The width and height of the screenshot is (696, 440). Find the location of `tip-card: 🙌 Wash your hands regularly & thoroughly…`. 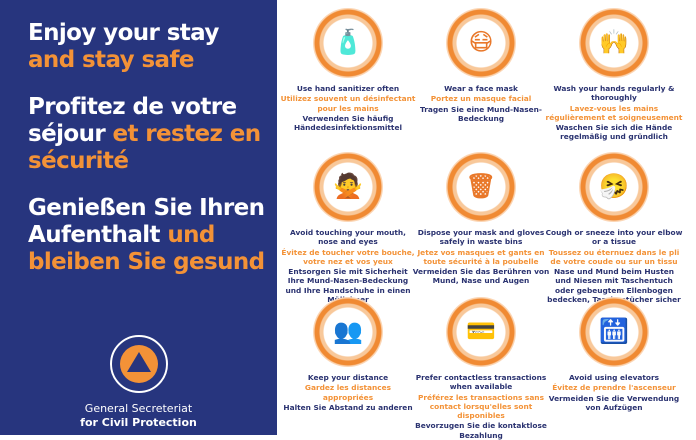

tip-card: 🙌 Wash your hands regularly & thoroughly… is located at coordinates (614, 75).